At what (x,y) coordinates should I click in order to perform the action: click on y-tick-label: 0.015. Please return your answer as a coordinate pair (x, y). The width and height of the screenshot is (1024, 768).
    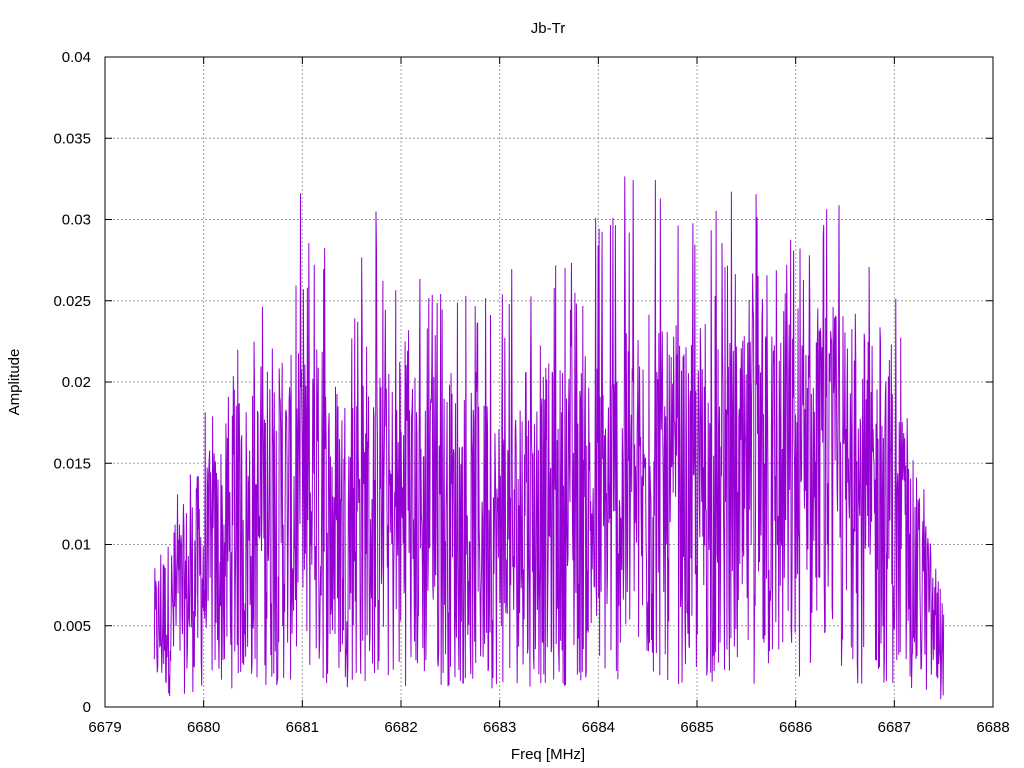
    Looking at the image, I should click on (72, 463).